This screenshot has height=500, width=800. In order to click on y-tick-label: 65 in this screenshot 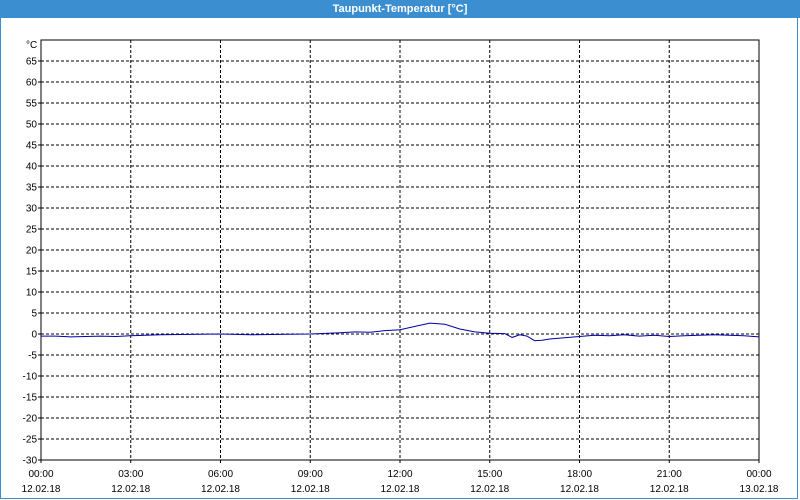, I will do `click(32, 62)`.